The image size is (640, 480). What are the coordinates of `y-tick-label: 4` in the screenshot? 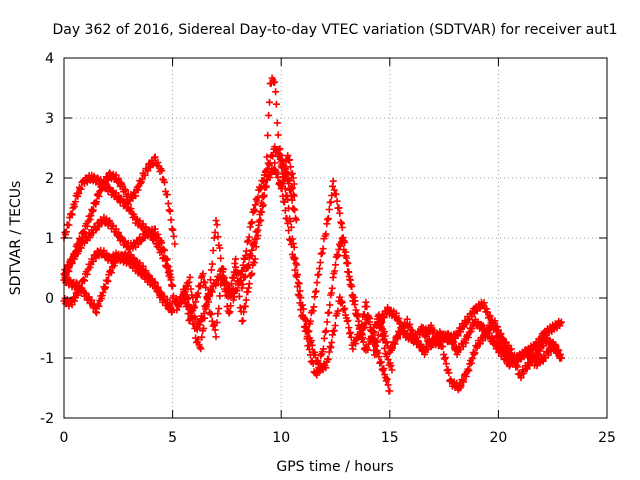 It's located at (49, 59).